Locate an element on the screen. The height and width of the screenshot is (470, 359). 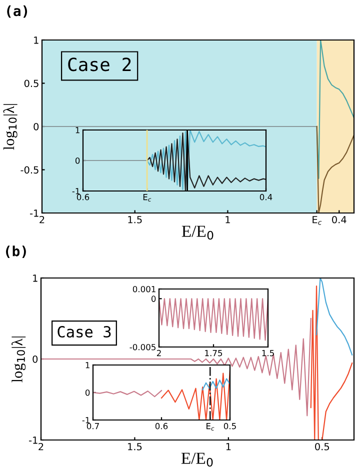
chart-title: (b) is located at coordinates (16, 252).